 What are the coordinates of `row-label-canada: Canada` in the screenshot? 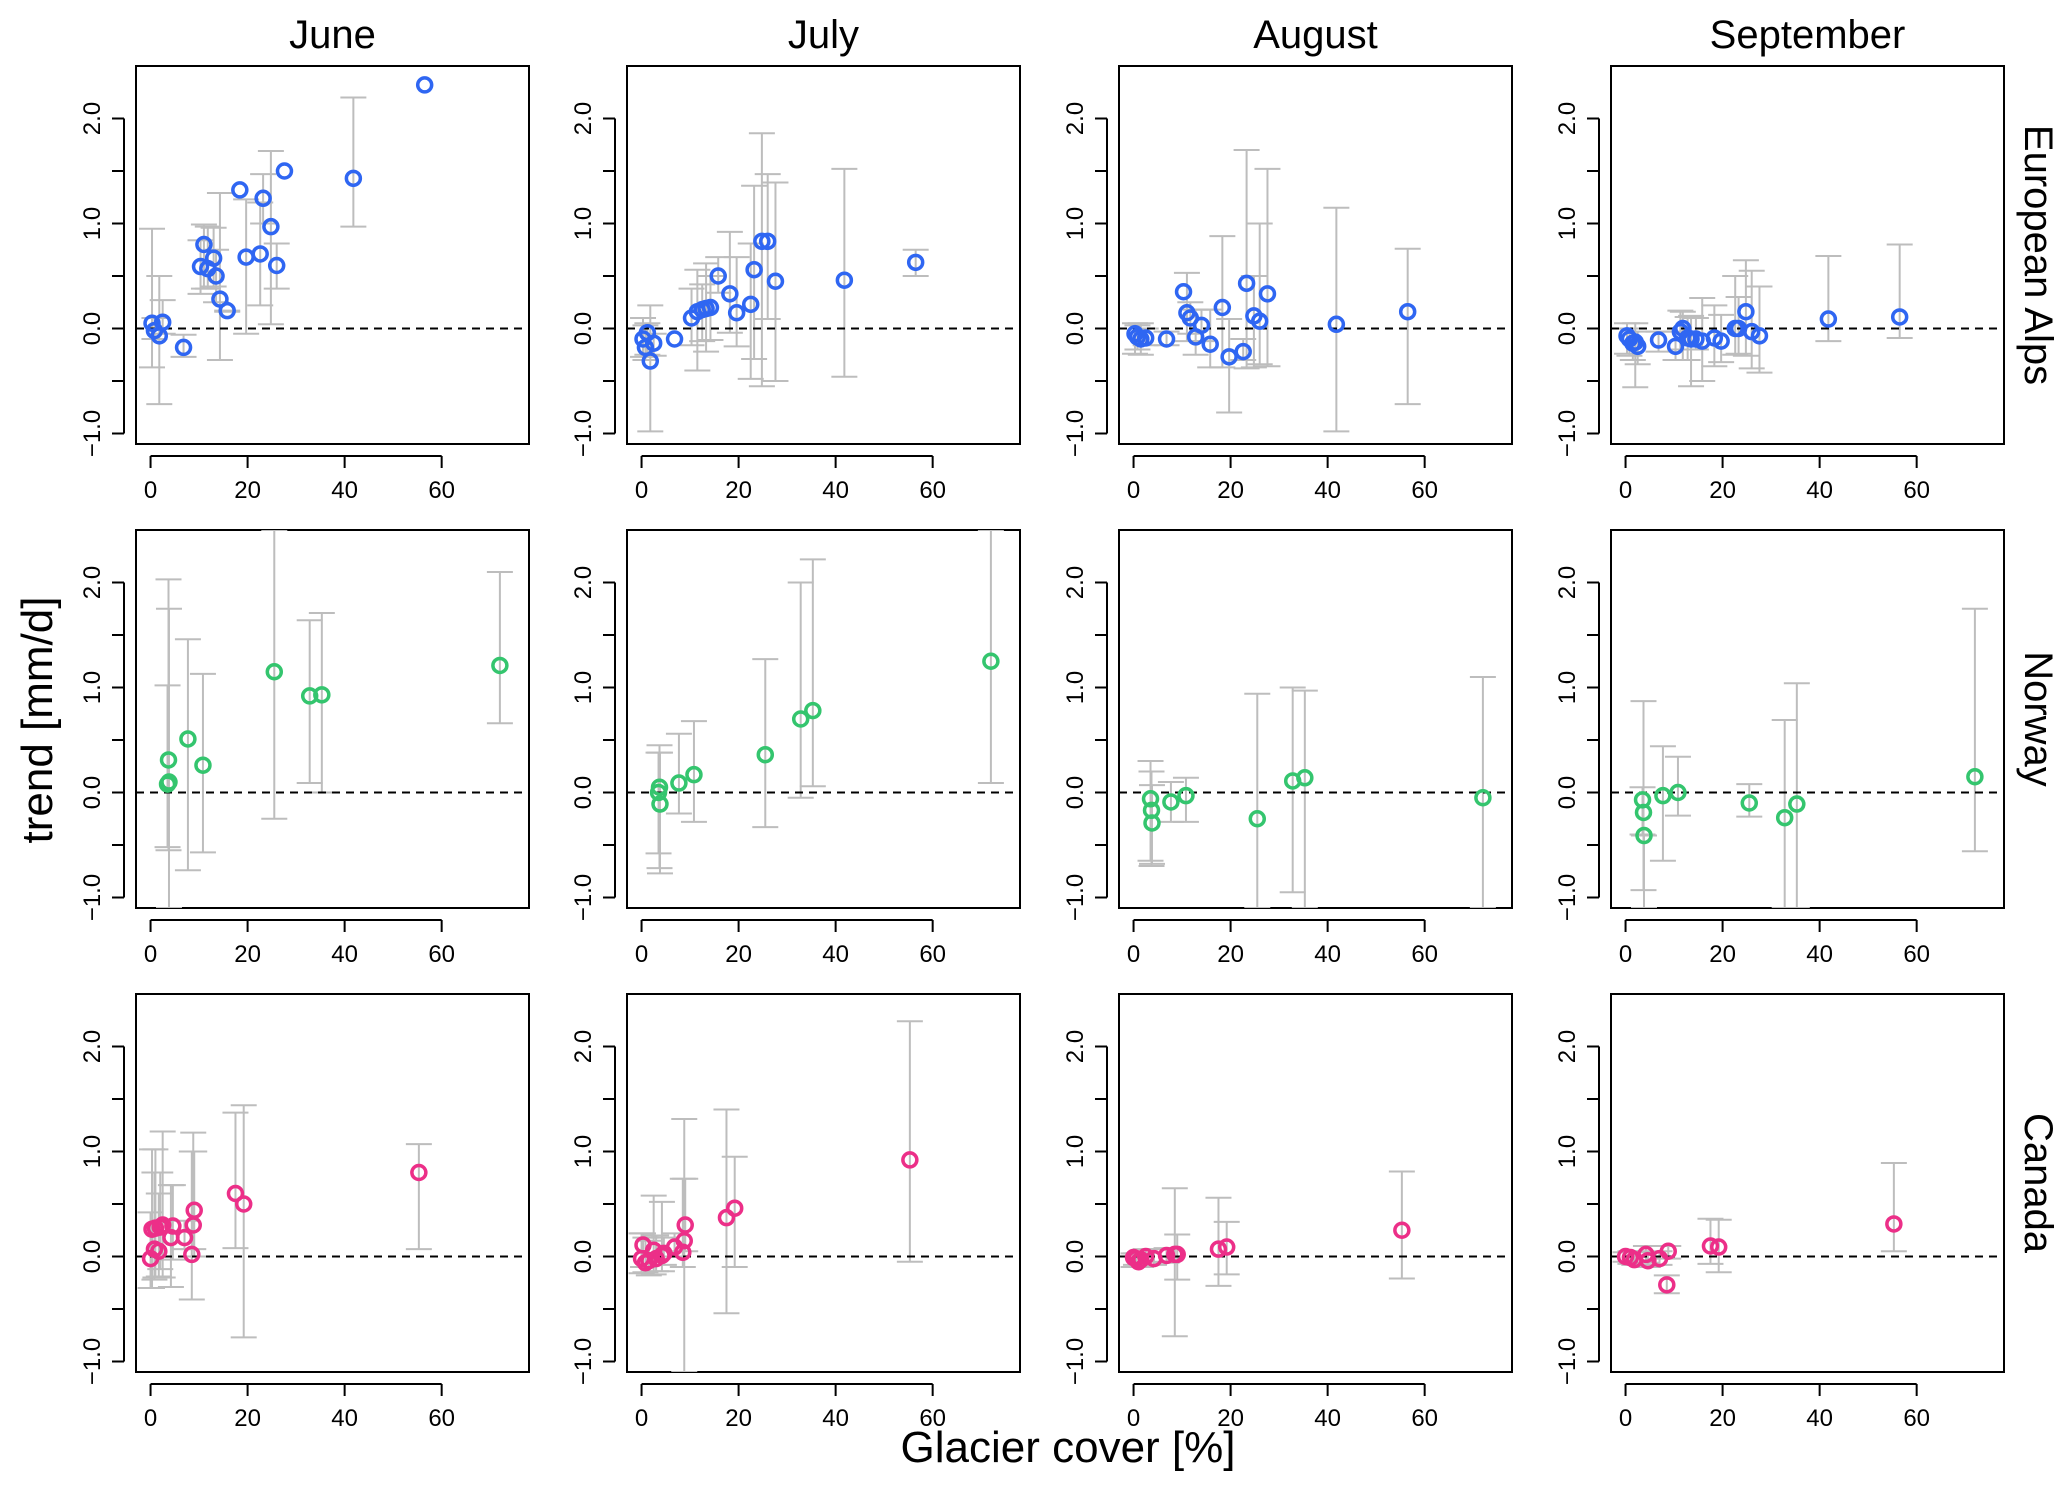 It's located at (2038, 1183).